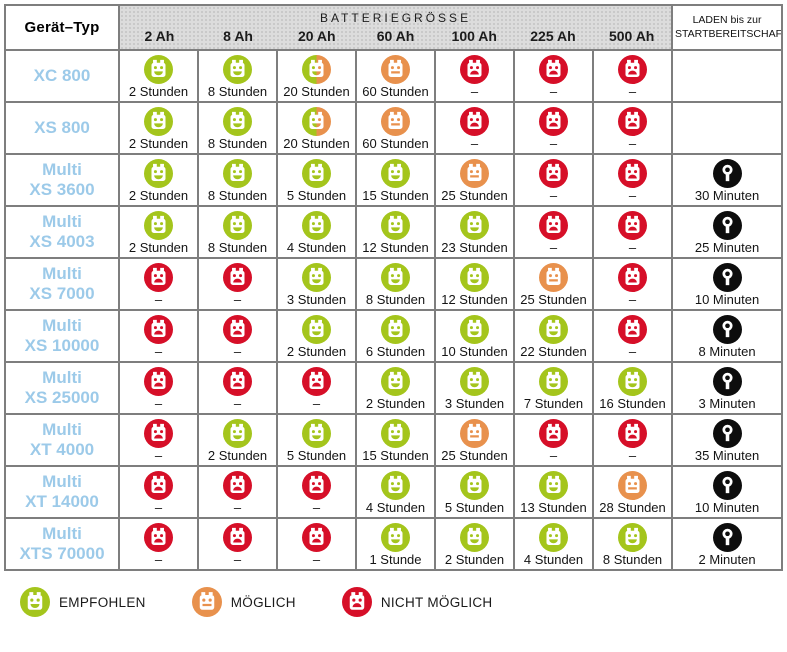 The image size is (787, 652). Describe the element at coordinates (102, 602) in the screenshot. I see `legend-label: EMPFOHLEN` at that location.